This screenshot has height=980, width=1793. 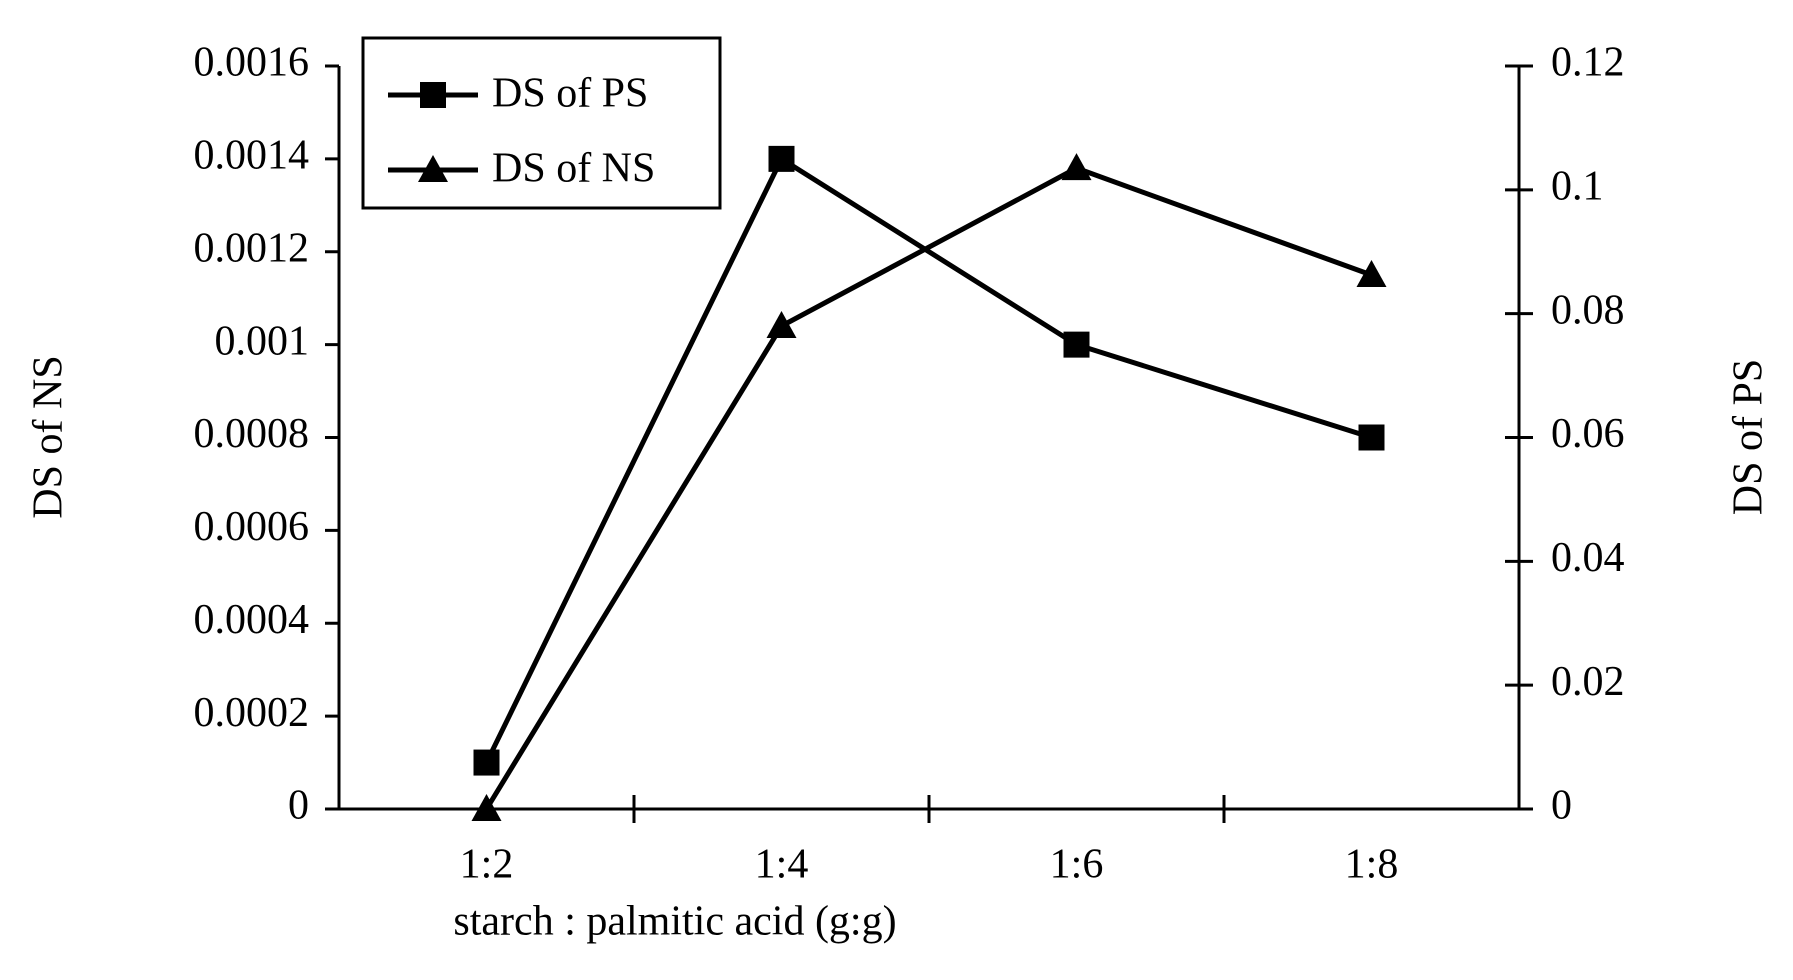 What do you see at coordinates (1561, 806) in the screenshot?
I see `y2-tick-label: 0` at bounding box center [1561, 806].